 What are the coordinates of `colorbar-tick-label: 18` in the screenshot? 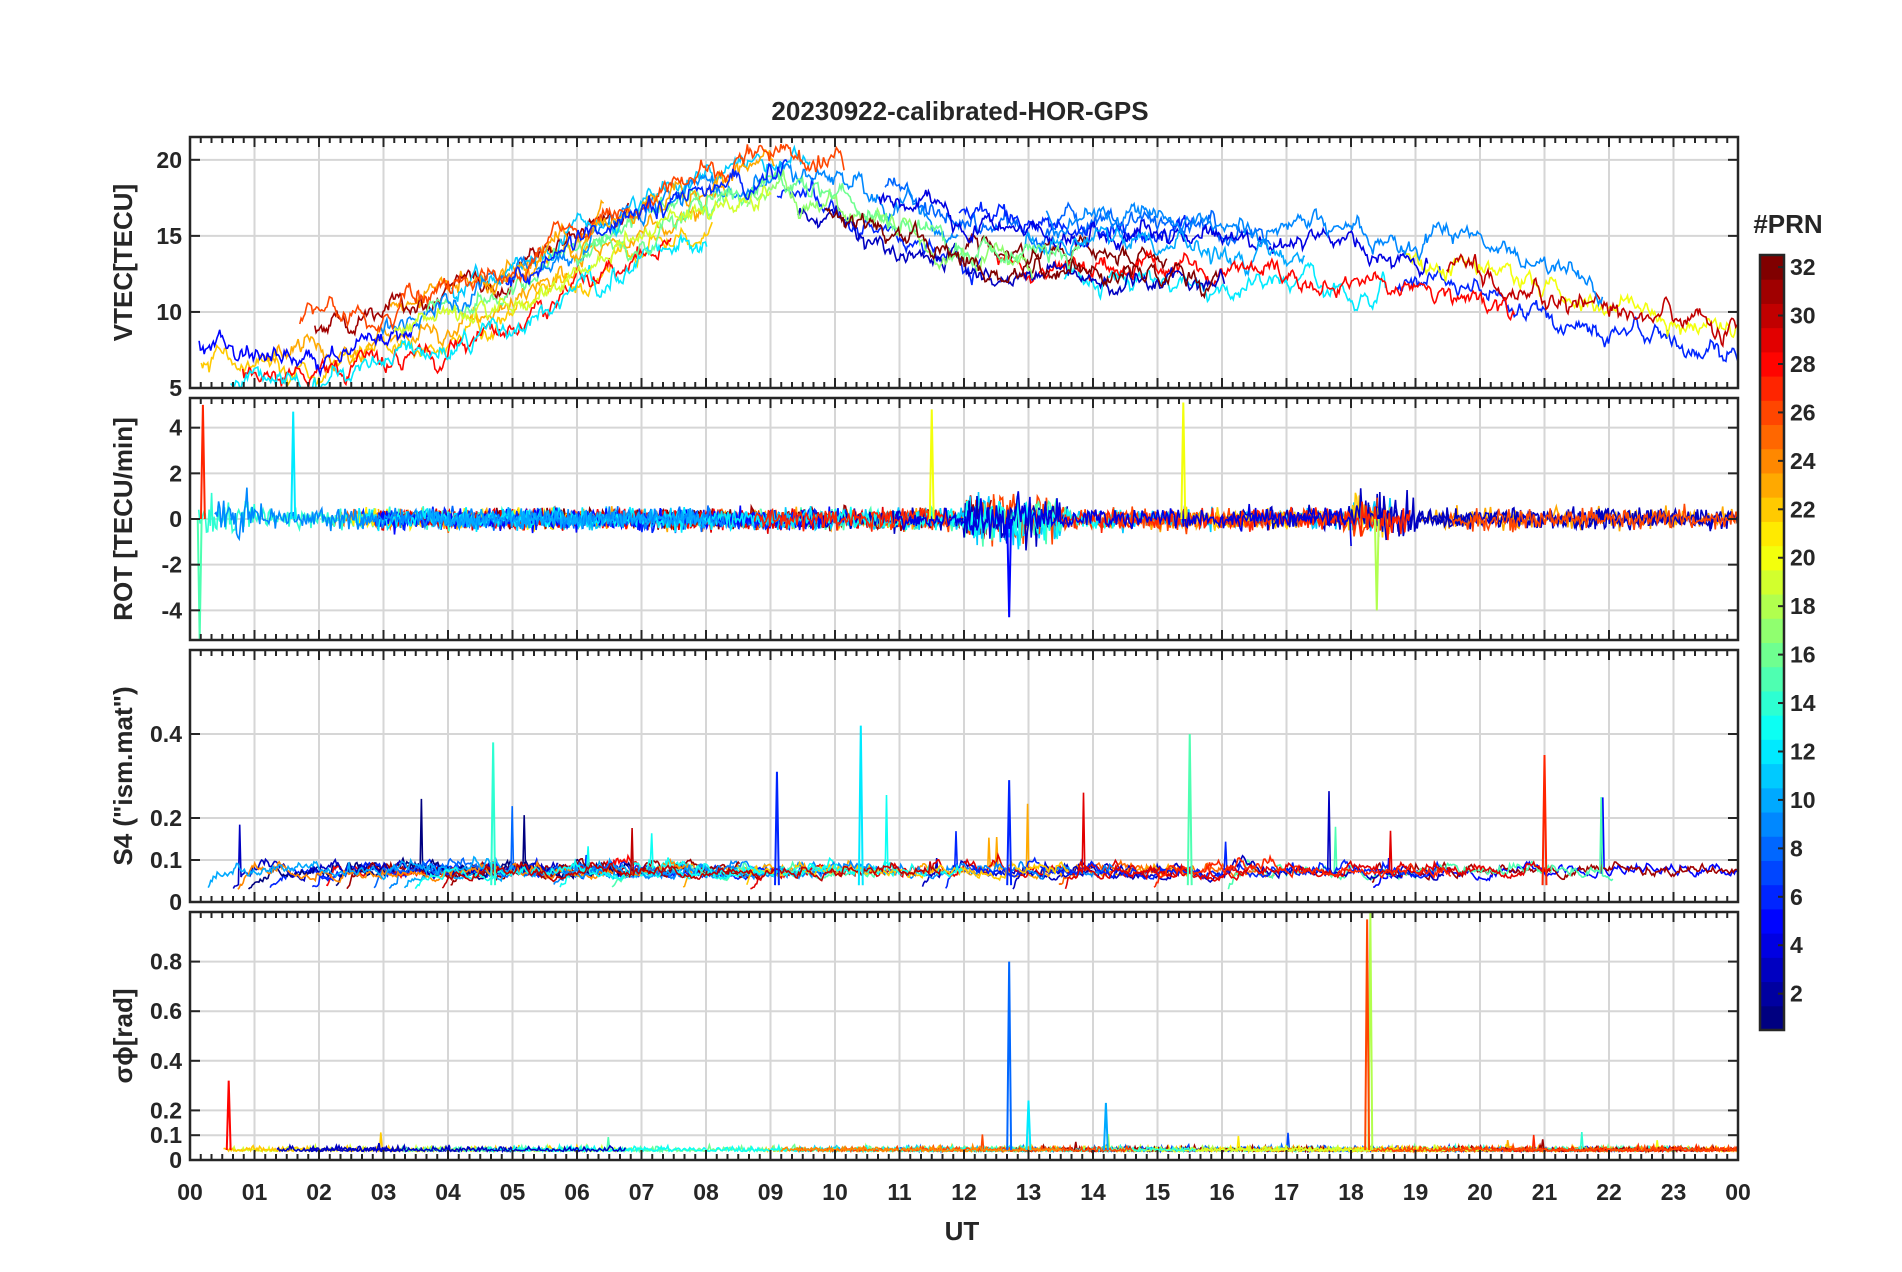 It's located at (1803, 606).